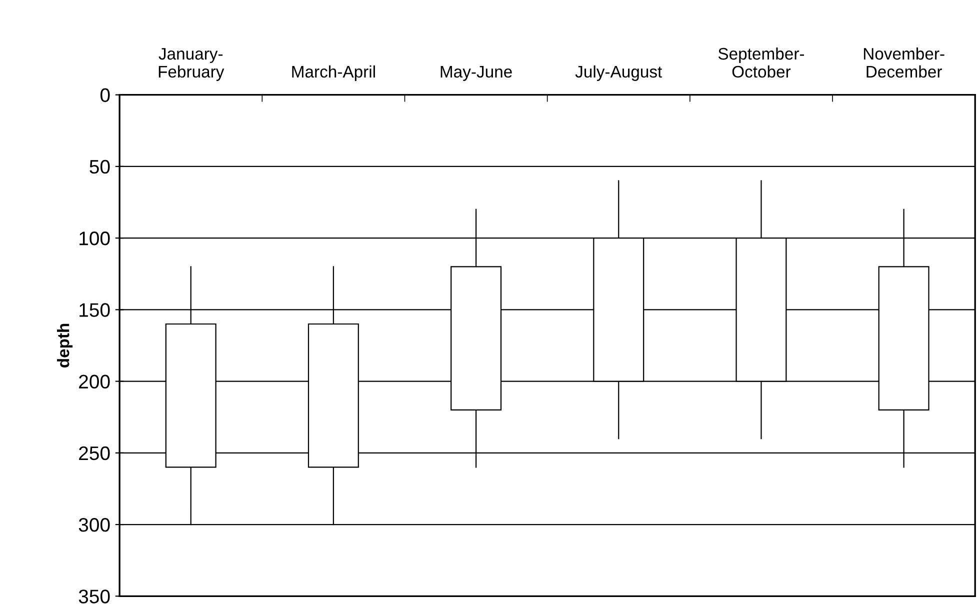 The image size is (980, 604). What do you see at coordinates (333, 73) in the screenshot?
I see `x-tick-label: March-April` at bounding box center [333, 73].